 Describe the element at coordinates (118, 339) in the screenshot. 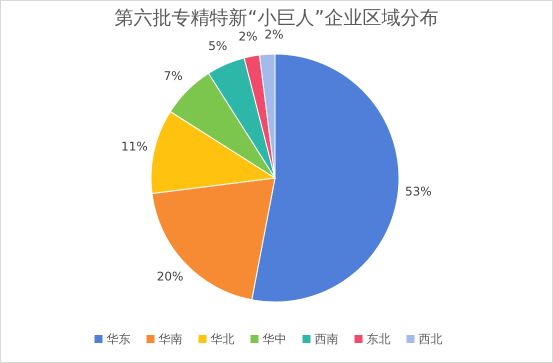

I see `legend-label: 华东` at that location.